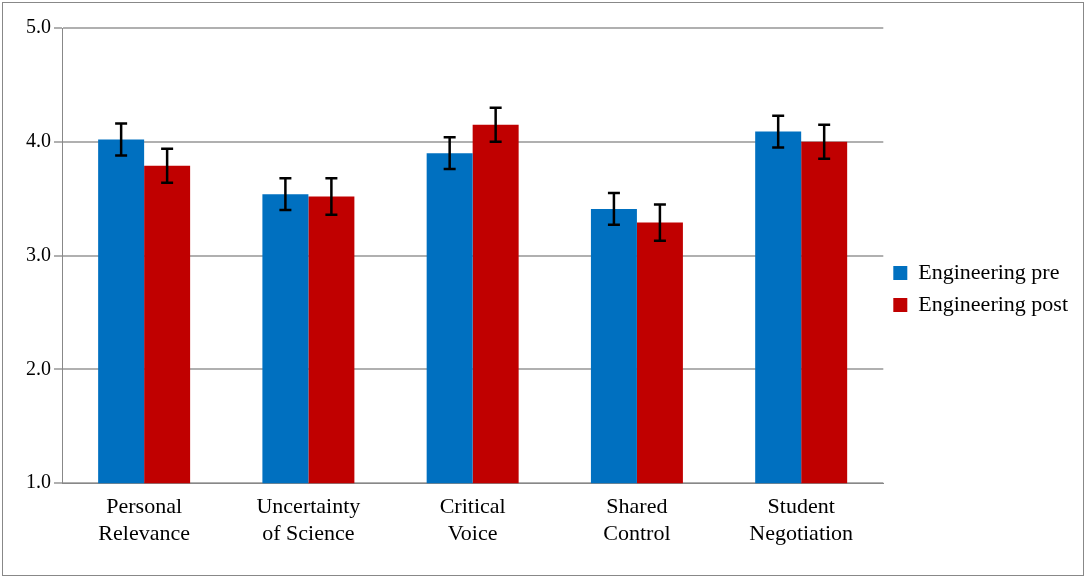 The image size is (1086, 578). What do you see at coordinates (989, 271) in the screenshot?
I see `legend-label: Engineering pre` at bounding box center [989, 271].